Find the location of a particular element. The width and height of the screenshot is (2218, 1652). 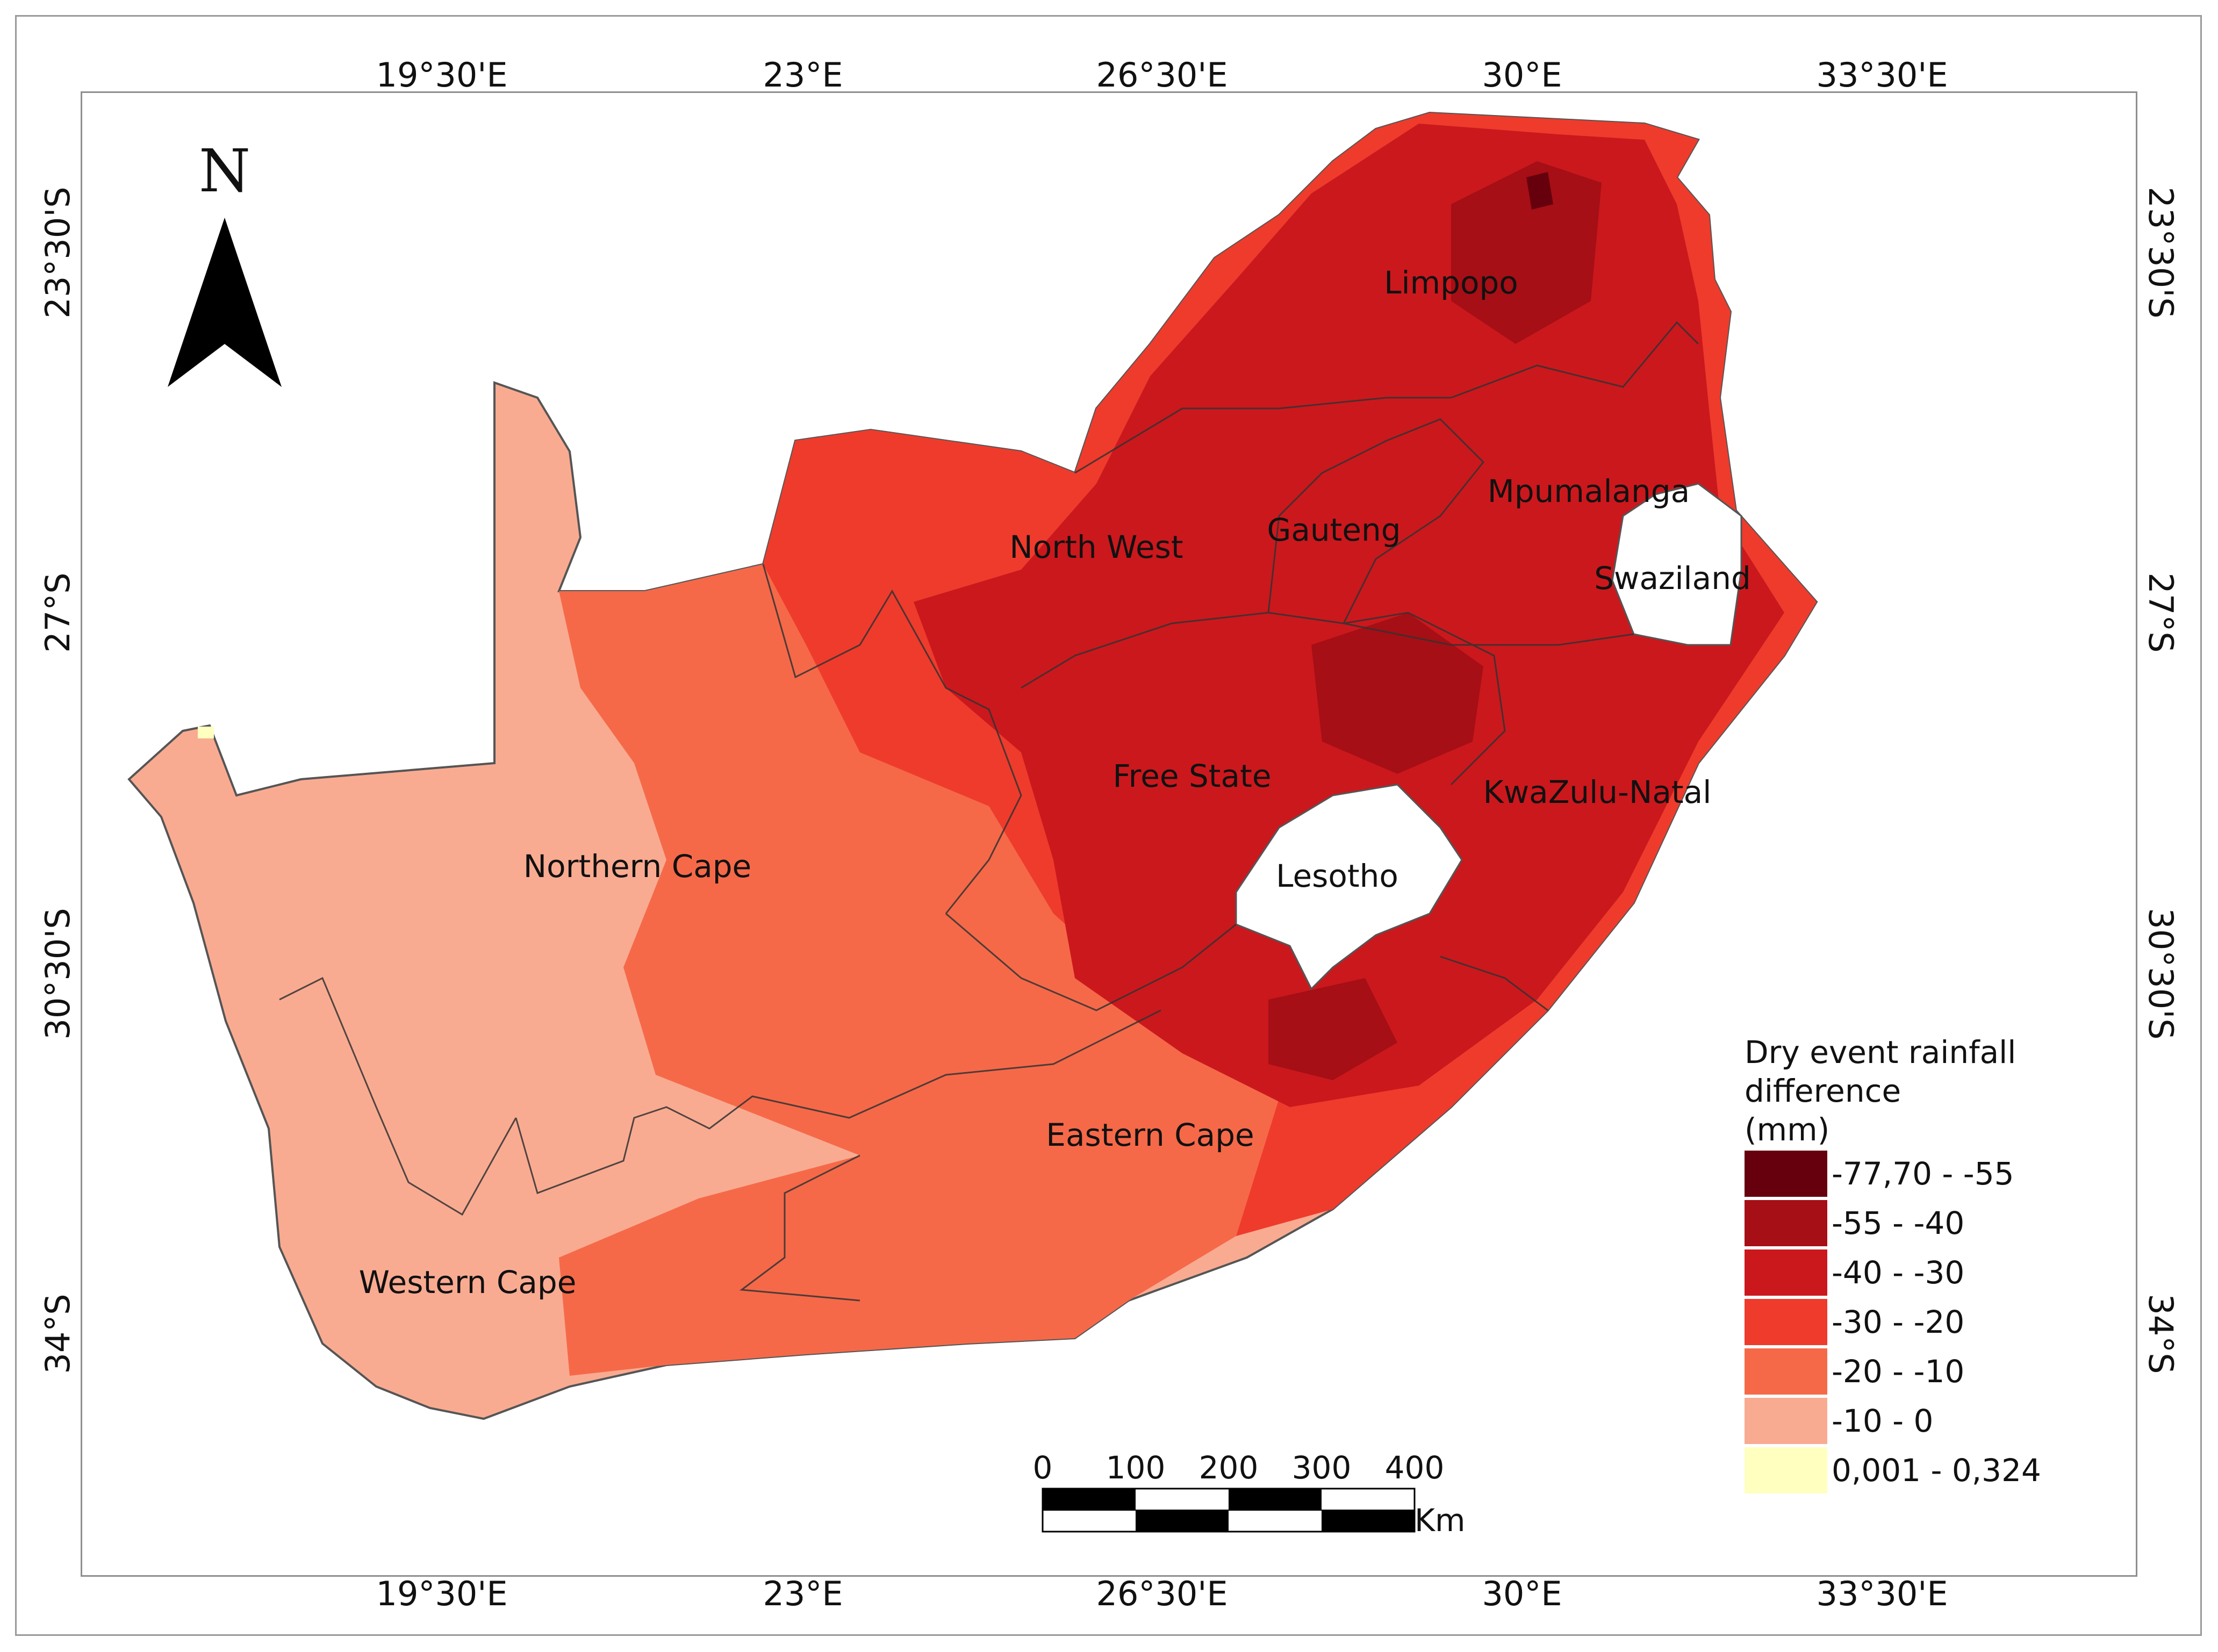

zone-minus55-minus40-c is located at coordinates (1332, 1029).